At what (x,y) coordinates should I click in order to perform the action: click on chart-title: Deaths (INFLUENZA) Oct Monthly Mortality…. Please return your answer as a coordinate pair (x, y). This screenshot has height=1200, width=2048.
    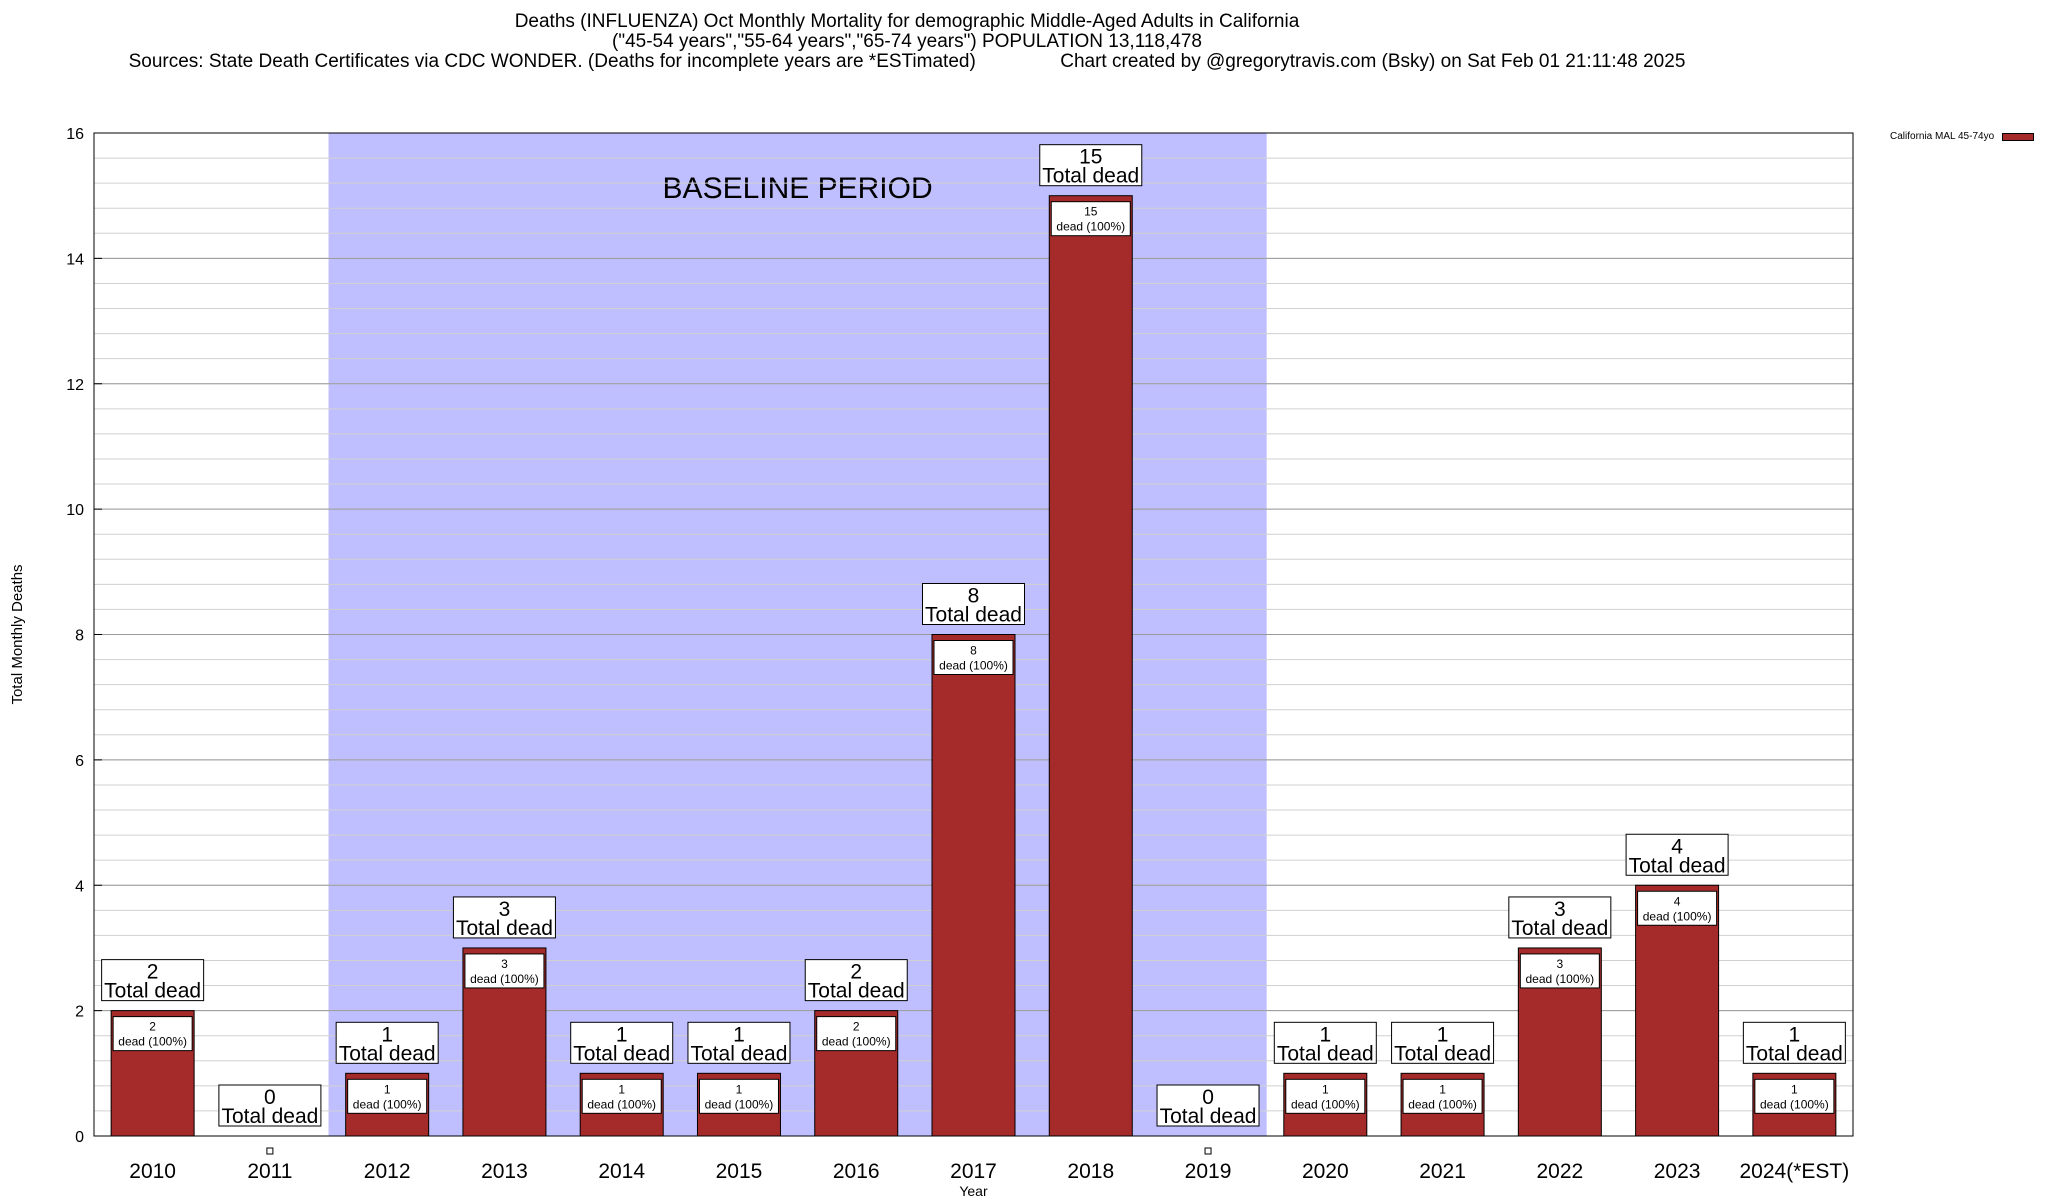
    Looking at the image, I should click on (907, 21).